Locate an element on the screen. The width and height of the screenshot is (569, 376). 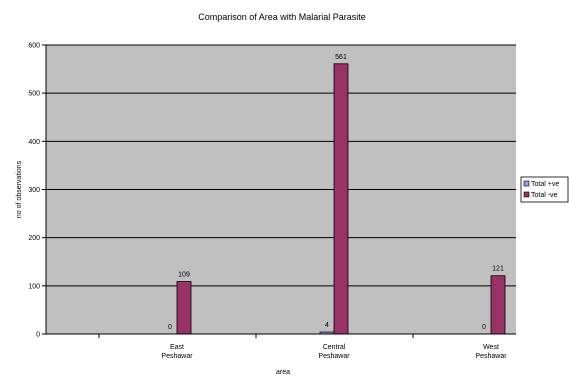
legend: Total +ve Total -ve is located at coordinates (544, 189).